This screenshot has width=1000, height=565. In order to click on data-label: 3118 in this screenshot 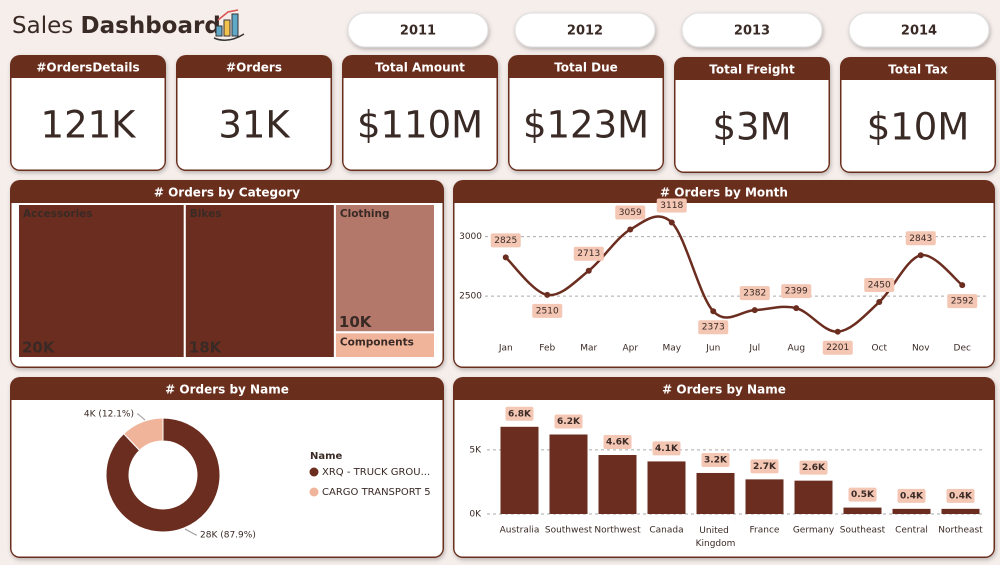, I will do `click(671, 206)`.